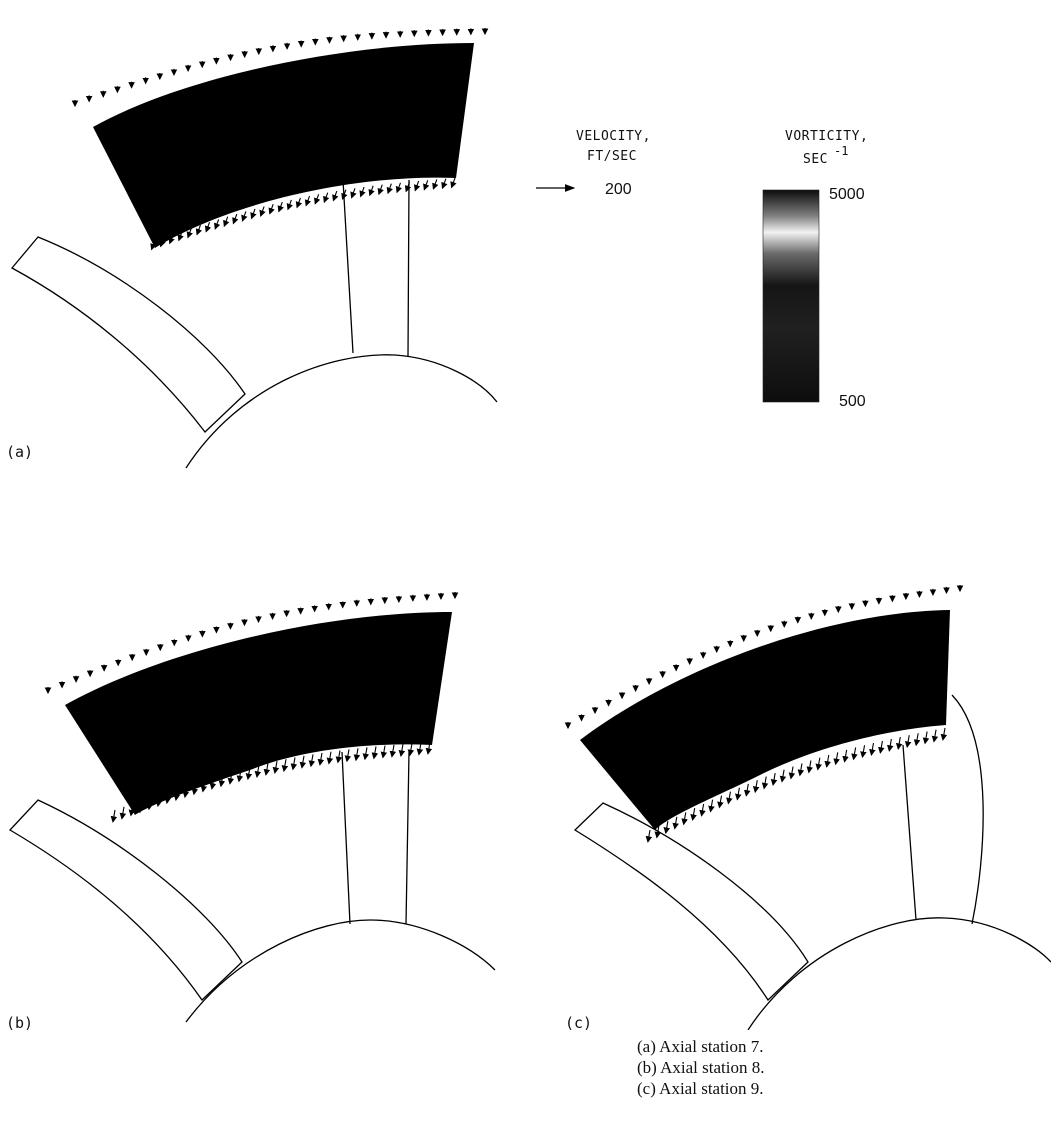 The width and height of the screenshot is (1051, 1130). Describe the element at coordinates (826, 136) in the screenshot. I see `vorticity-title: VORTICITY,` at that location.